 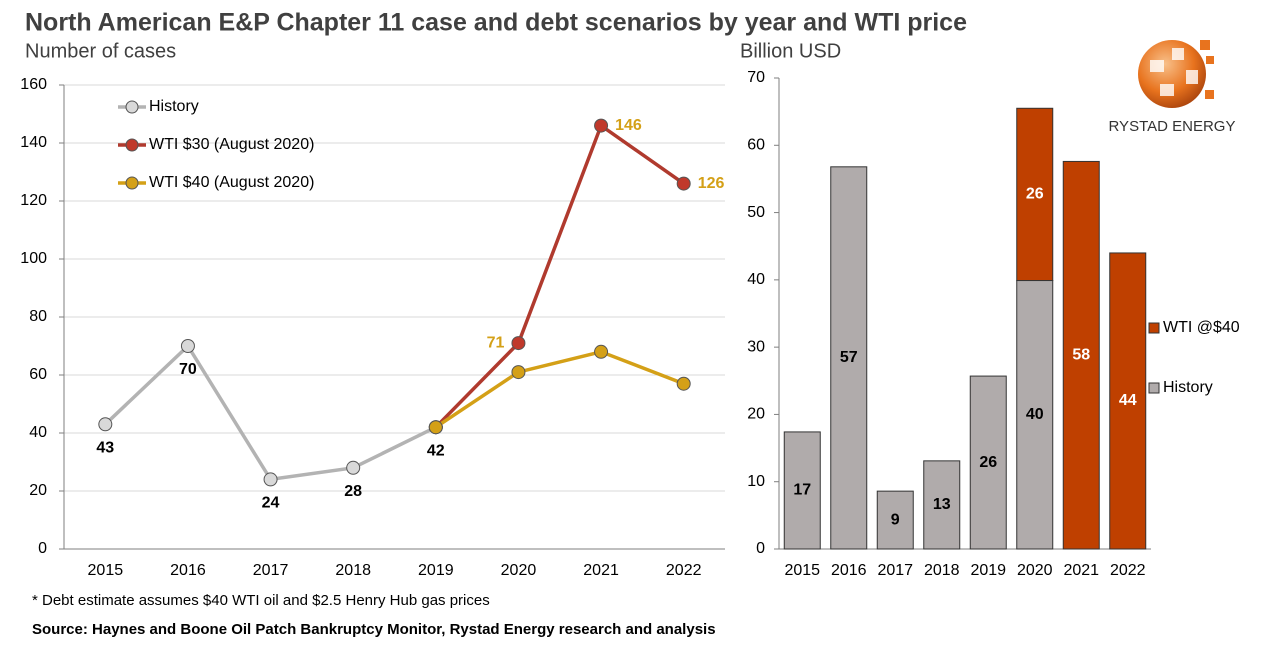 What do you see at coordinates (33, 142) in the screenshot?
I see `y-tick-label: 140` at bounding box center [33, 142].